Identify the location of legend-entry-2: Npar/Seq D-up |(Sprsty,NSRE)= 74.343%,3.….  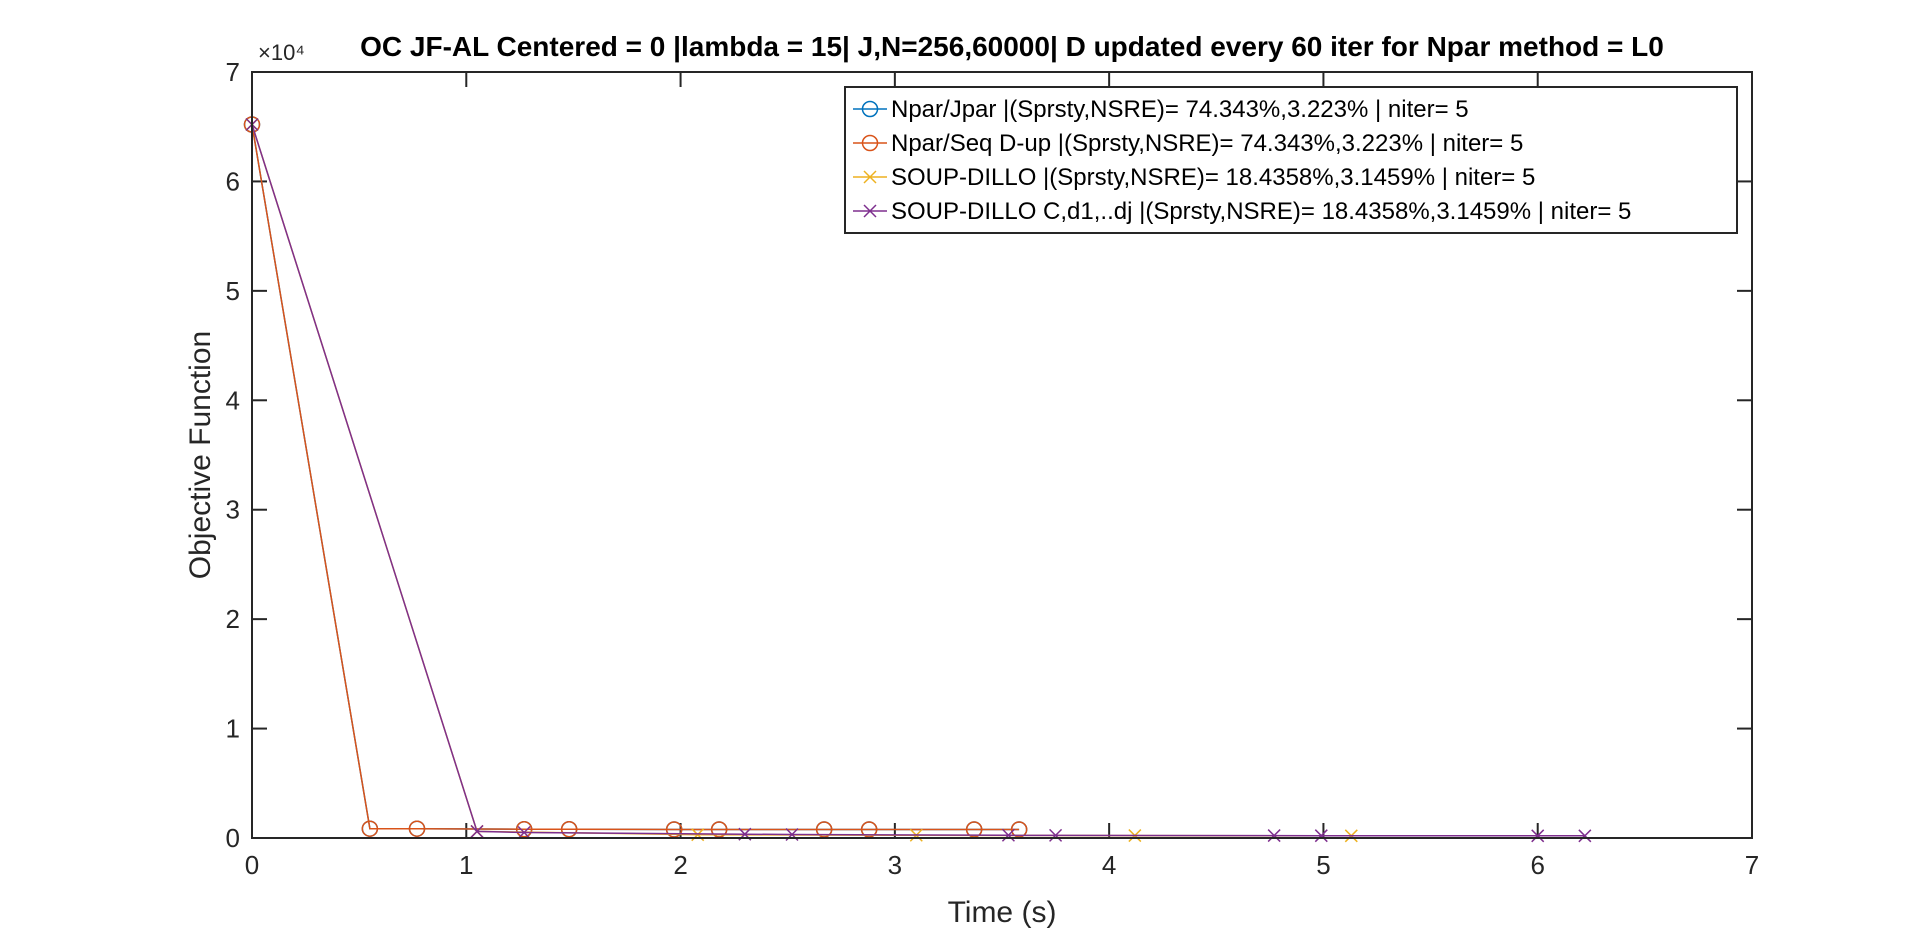
(1188, 143).